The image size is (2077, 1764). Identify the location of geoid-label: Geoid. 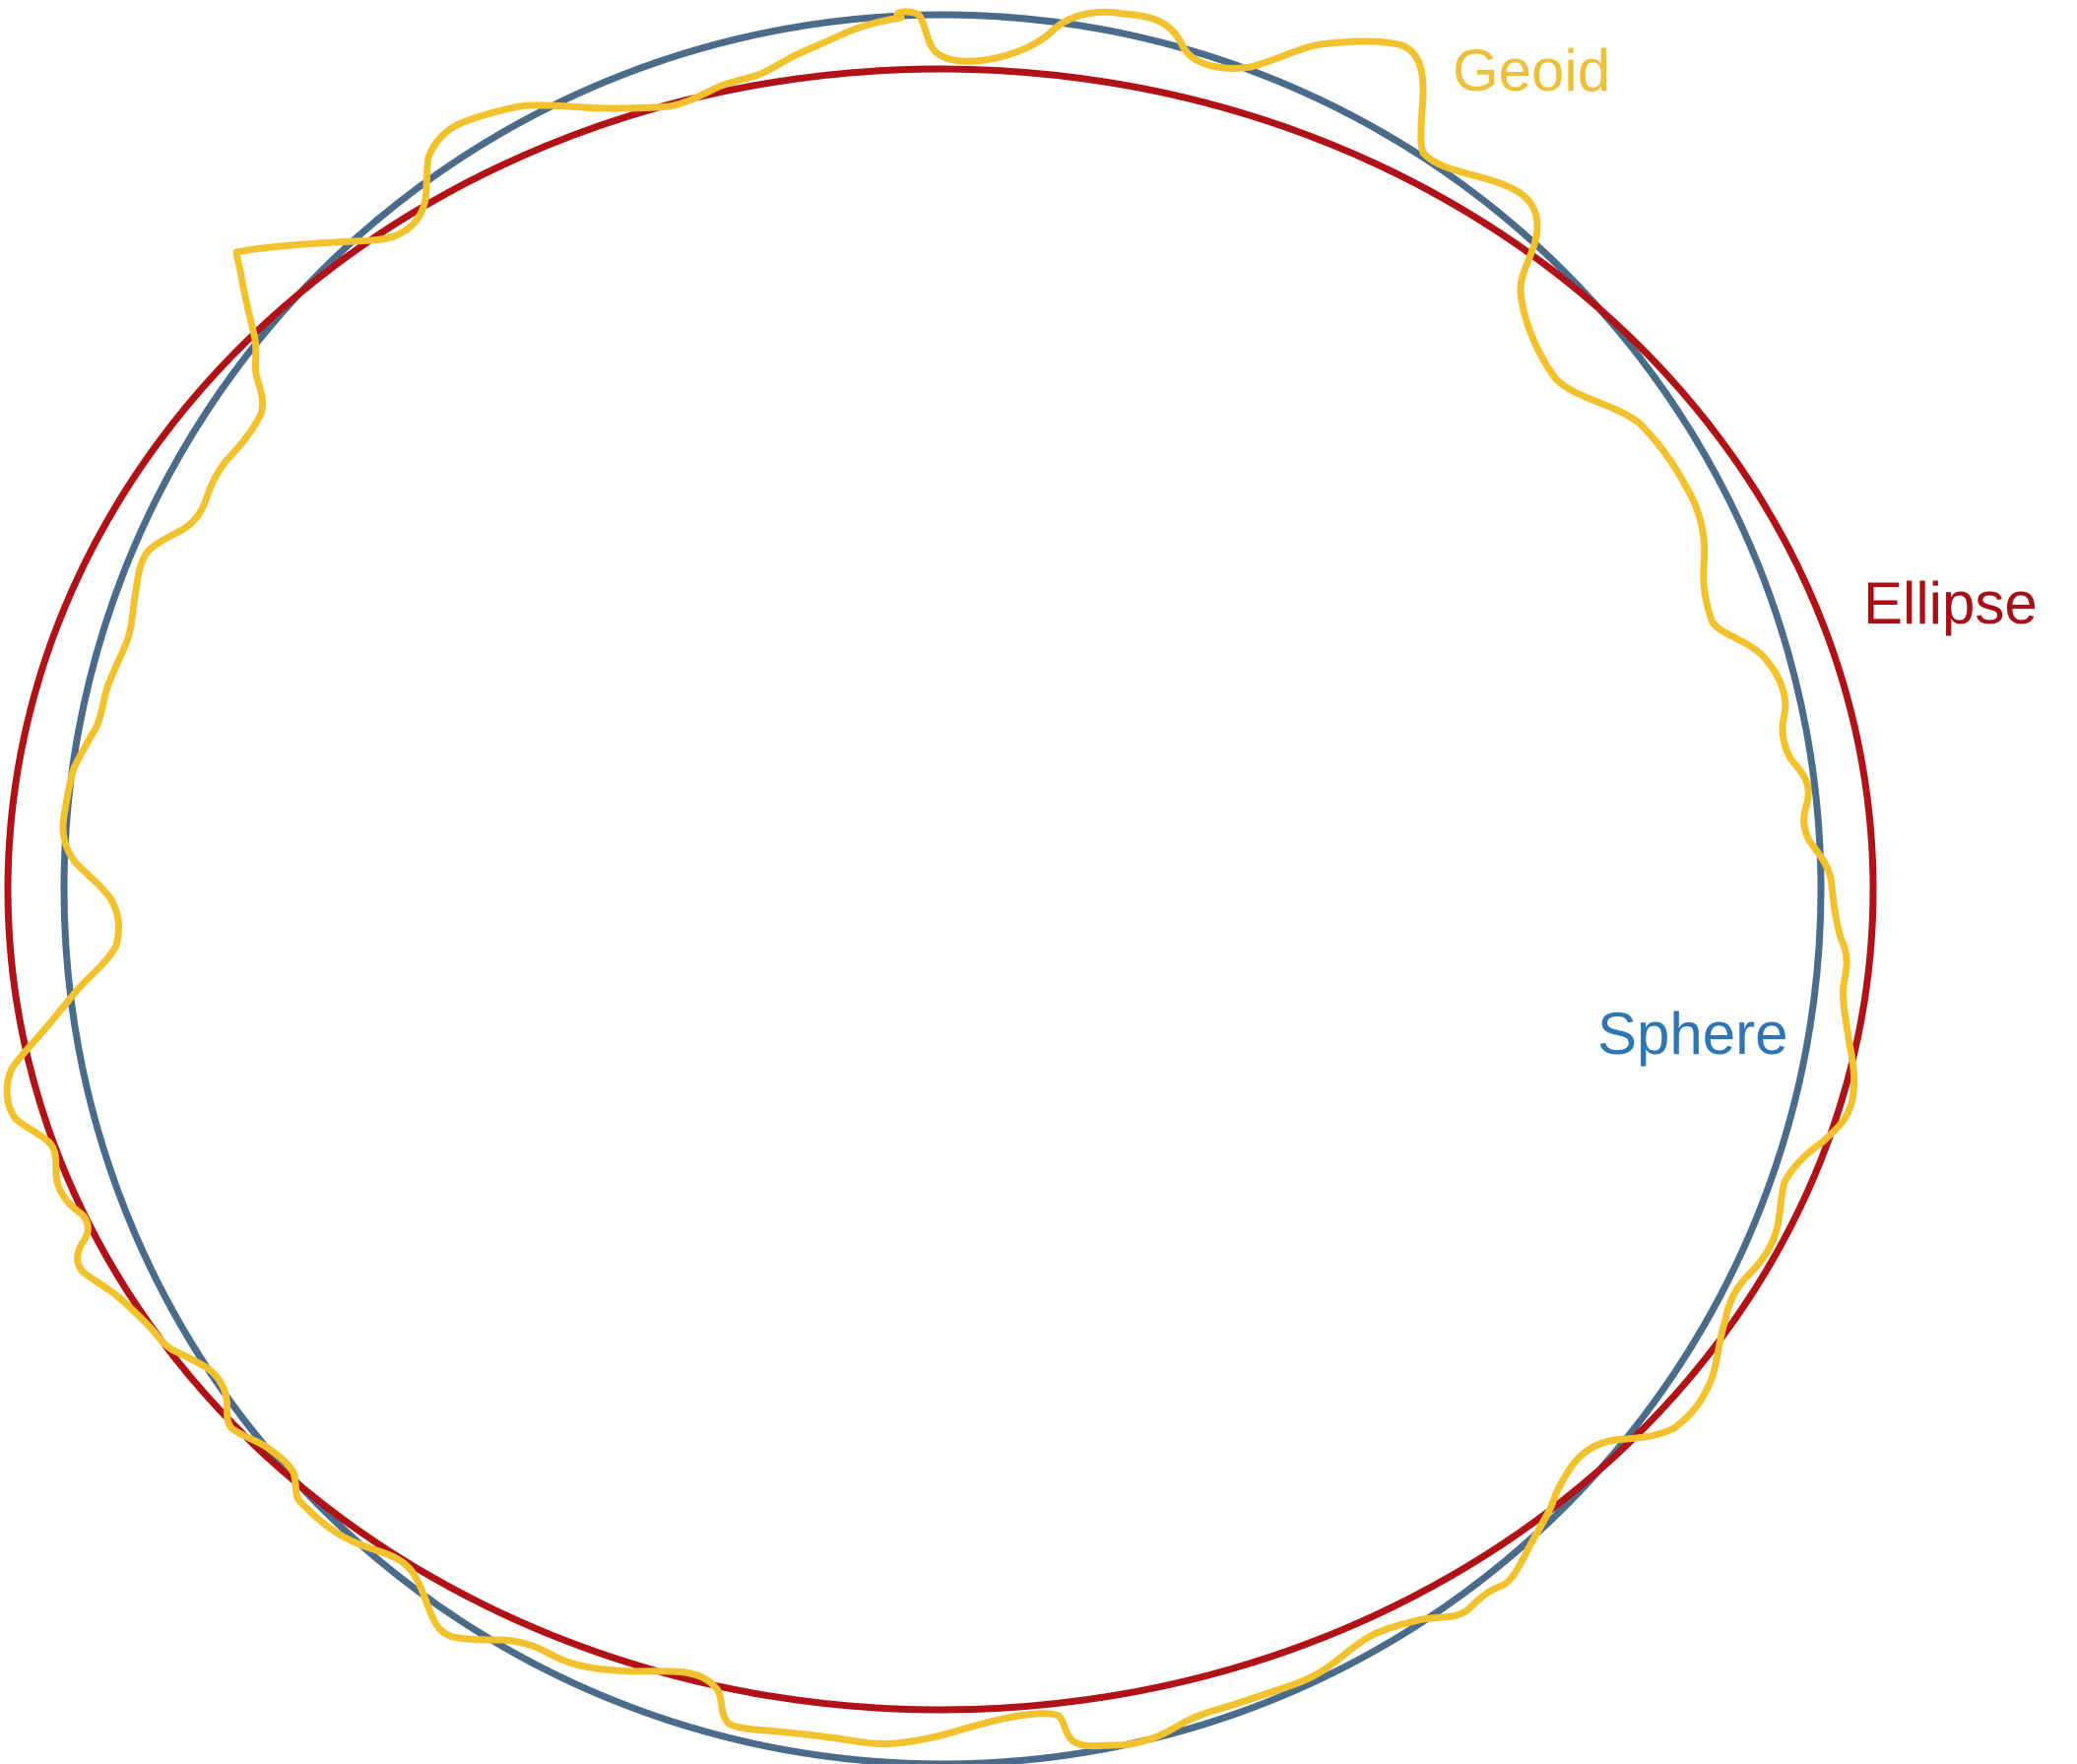
(1531, 70).